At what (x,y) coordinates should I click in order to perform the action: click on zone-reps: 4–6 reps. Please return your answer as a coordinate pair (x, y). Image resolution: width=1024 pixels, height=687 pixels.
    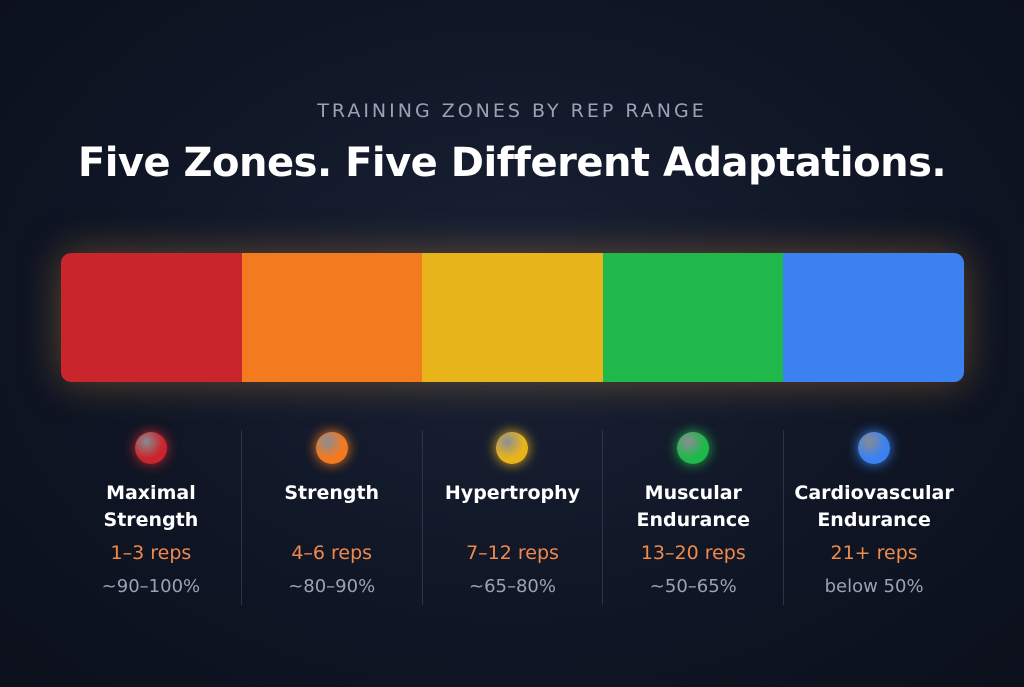
    Looking at the image, I should click on (332, 553).